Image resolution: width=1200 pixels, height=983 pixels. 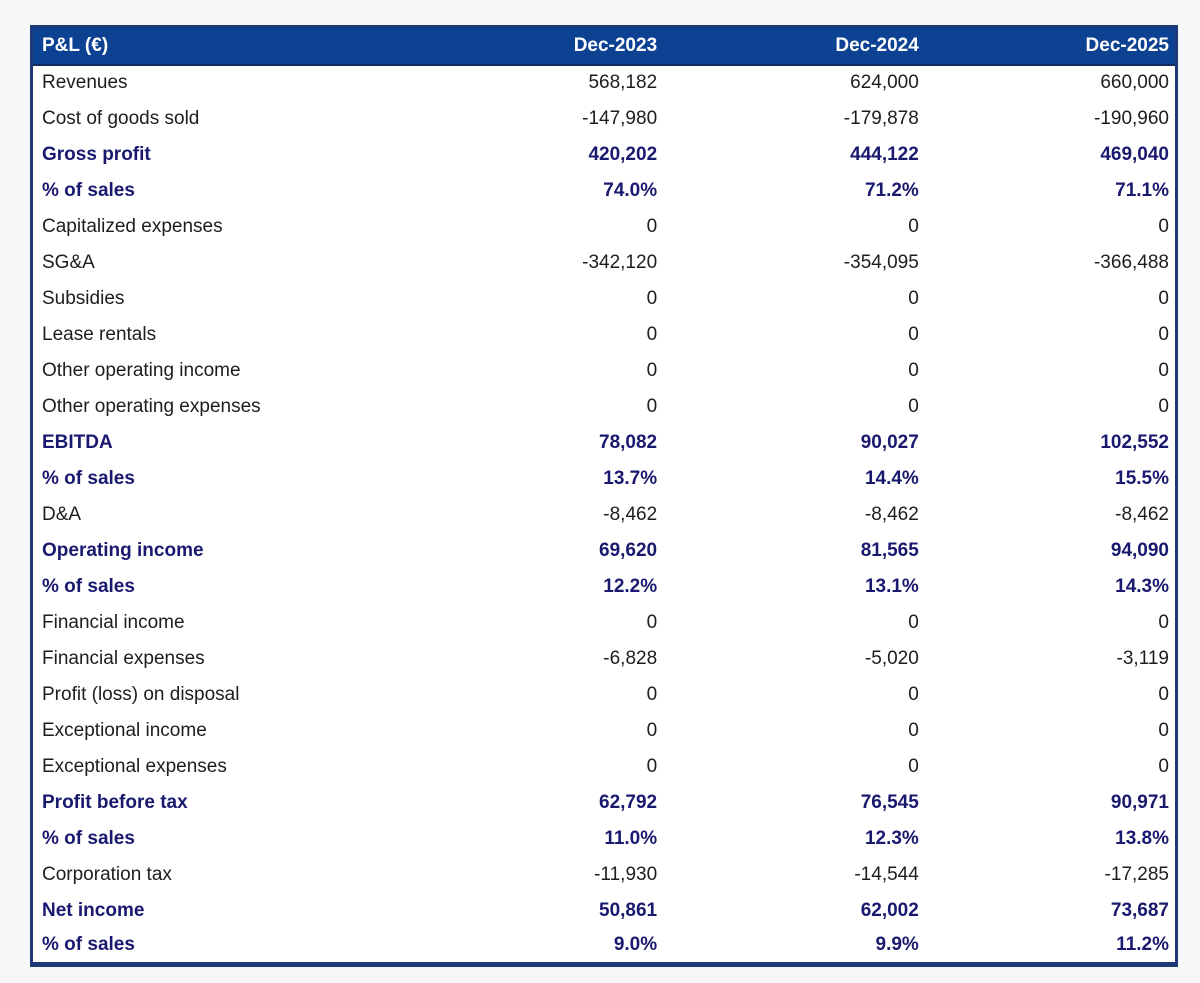 I want to click on table-row: % of sales 11.0% 12.3% 13.8%, so click(x=604, y=839).